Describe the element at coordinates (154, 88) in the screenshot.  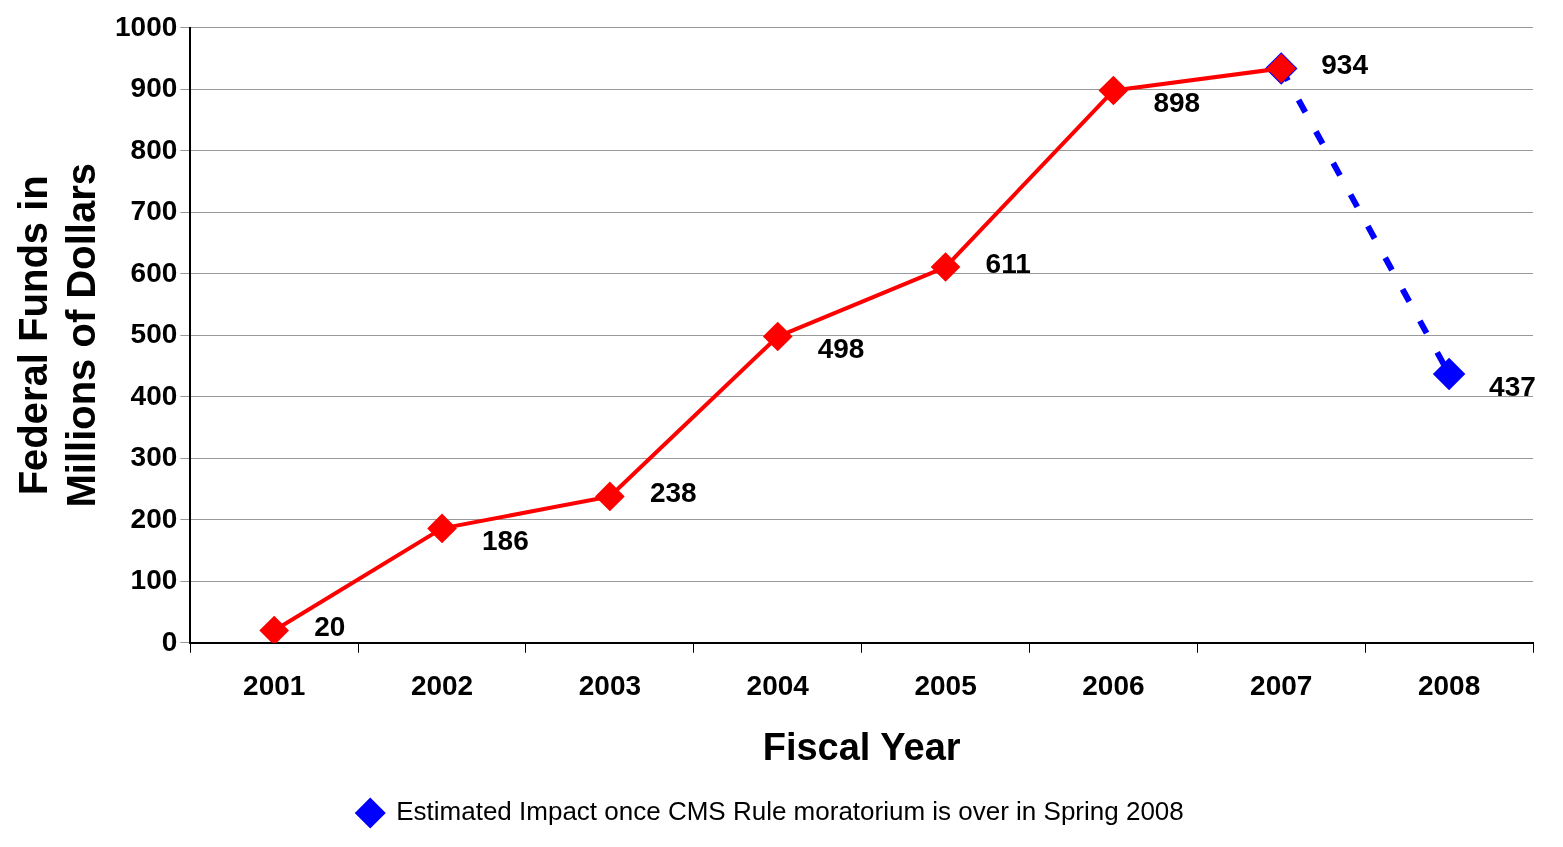
I see `y-tick-label: 900` at that location.